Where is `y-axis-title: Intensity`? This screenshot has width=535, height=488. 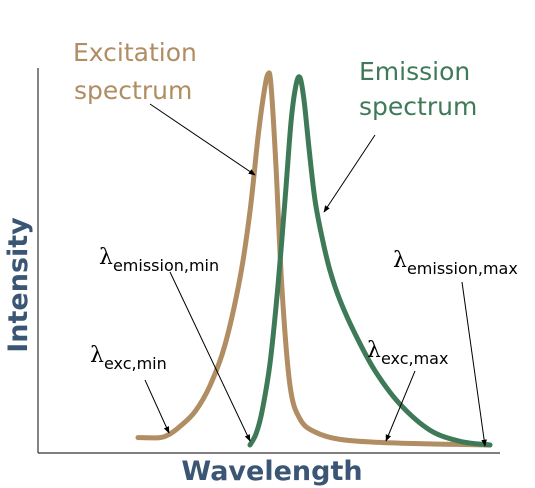
y-axis-title: Intensity is located at coordinates (18, 285).